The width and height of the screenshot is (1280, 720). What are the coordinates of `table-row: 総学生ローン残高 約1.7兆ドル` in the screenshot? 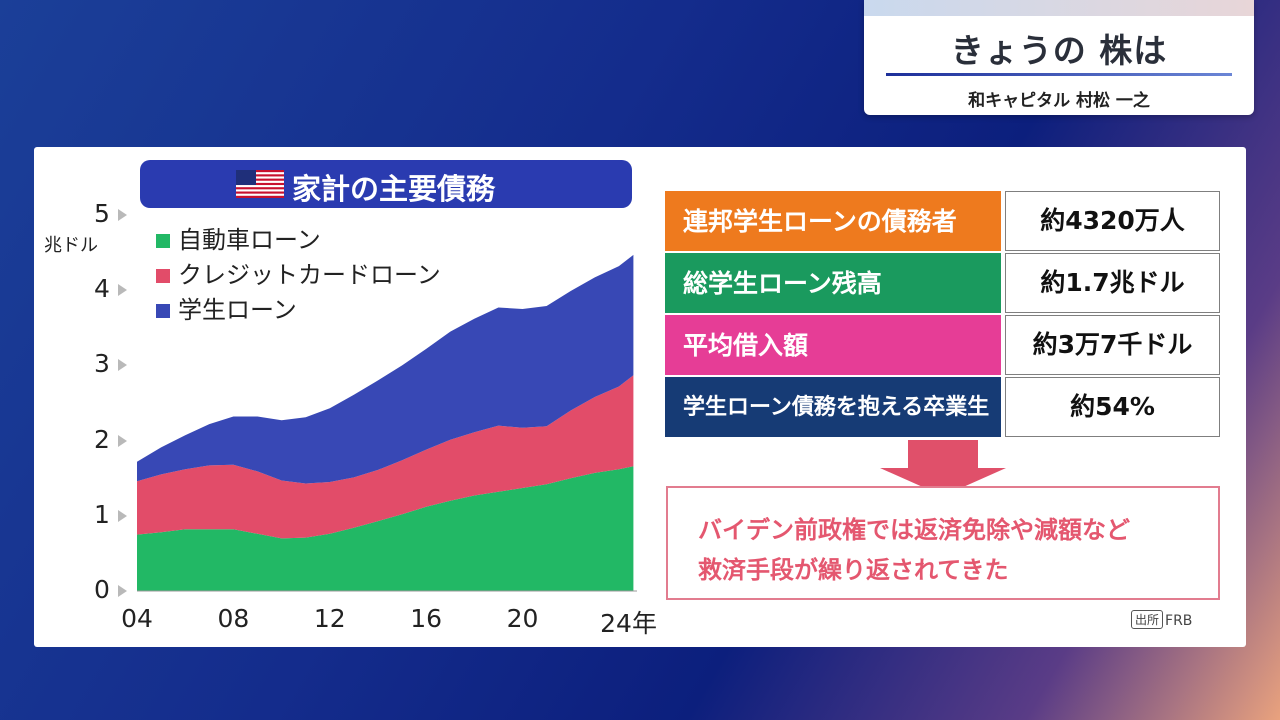 It's located at (942, 284).